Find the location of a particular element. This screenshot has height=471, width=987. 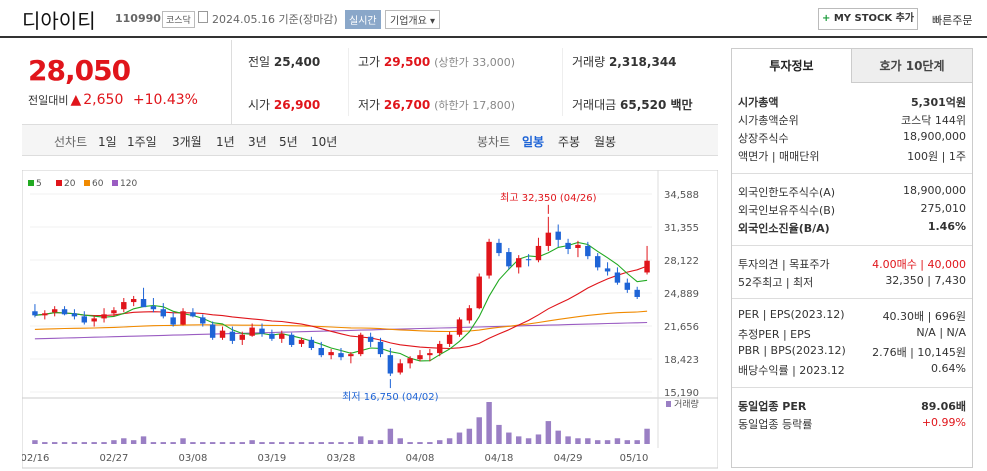

y-tick-label: 21,656 is located at coordinates (681, 327).